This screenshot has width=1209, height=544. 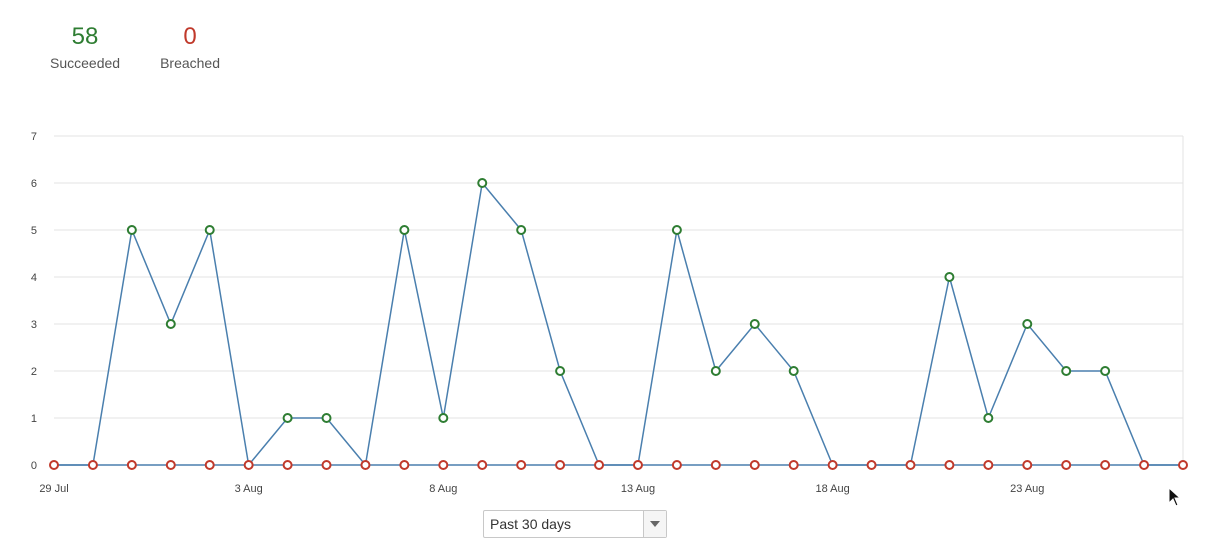 I want to click on date-range-select: Past 30 days, so click(x=575, y=524).